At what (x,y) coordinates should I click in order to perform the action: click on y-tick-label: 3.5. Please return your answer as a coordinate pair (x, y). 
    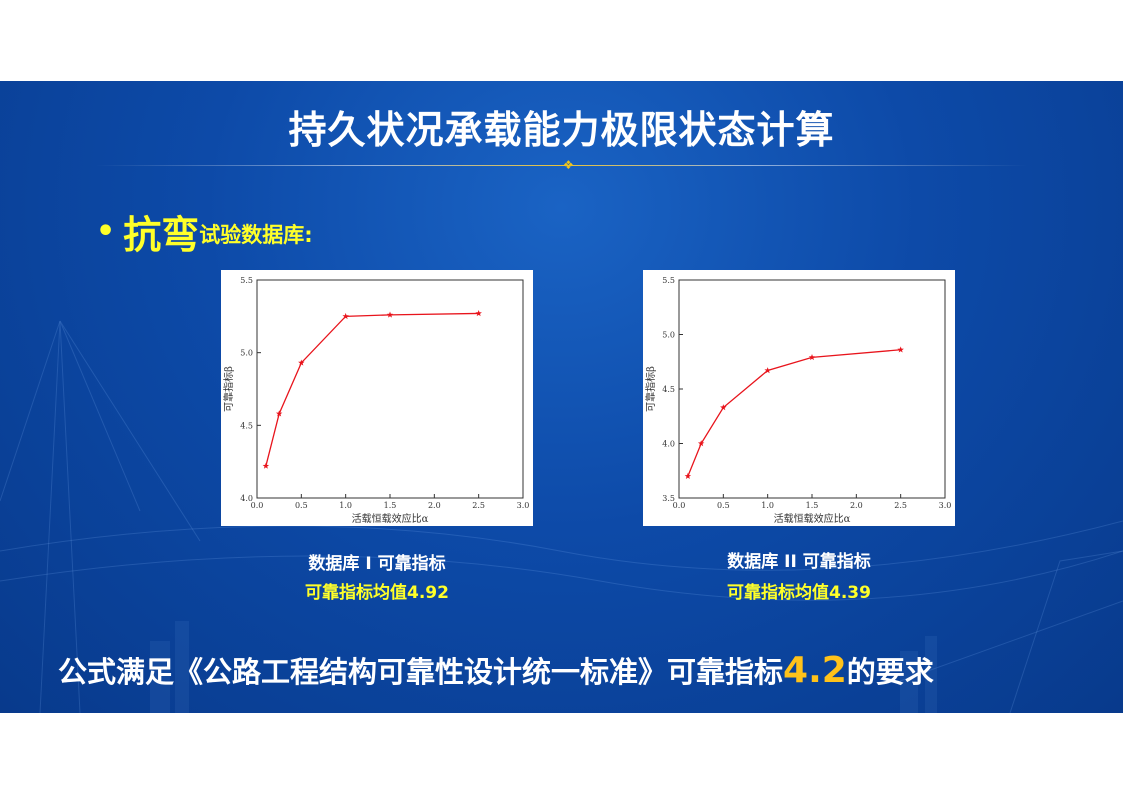
    Looking at the image, I should click on (668, 498).